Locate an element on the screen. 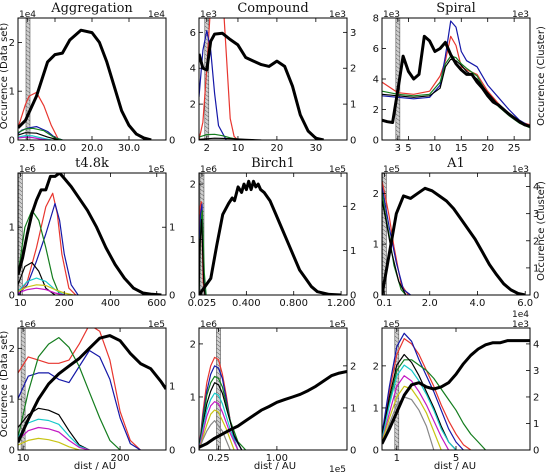  x-tick-label: 25 is located at coordinates (514, 148).